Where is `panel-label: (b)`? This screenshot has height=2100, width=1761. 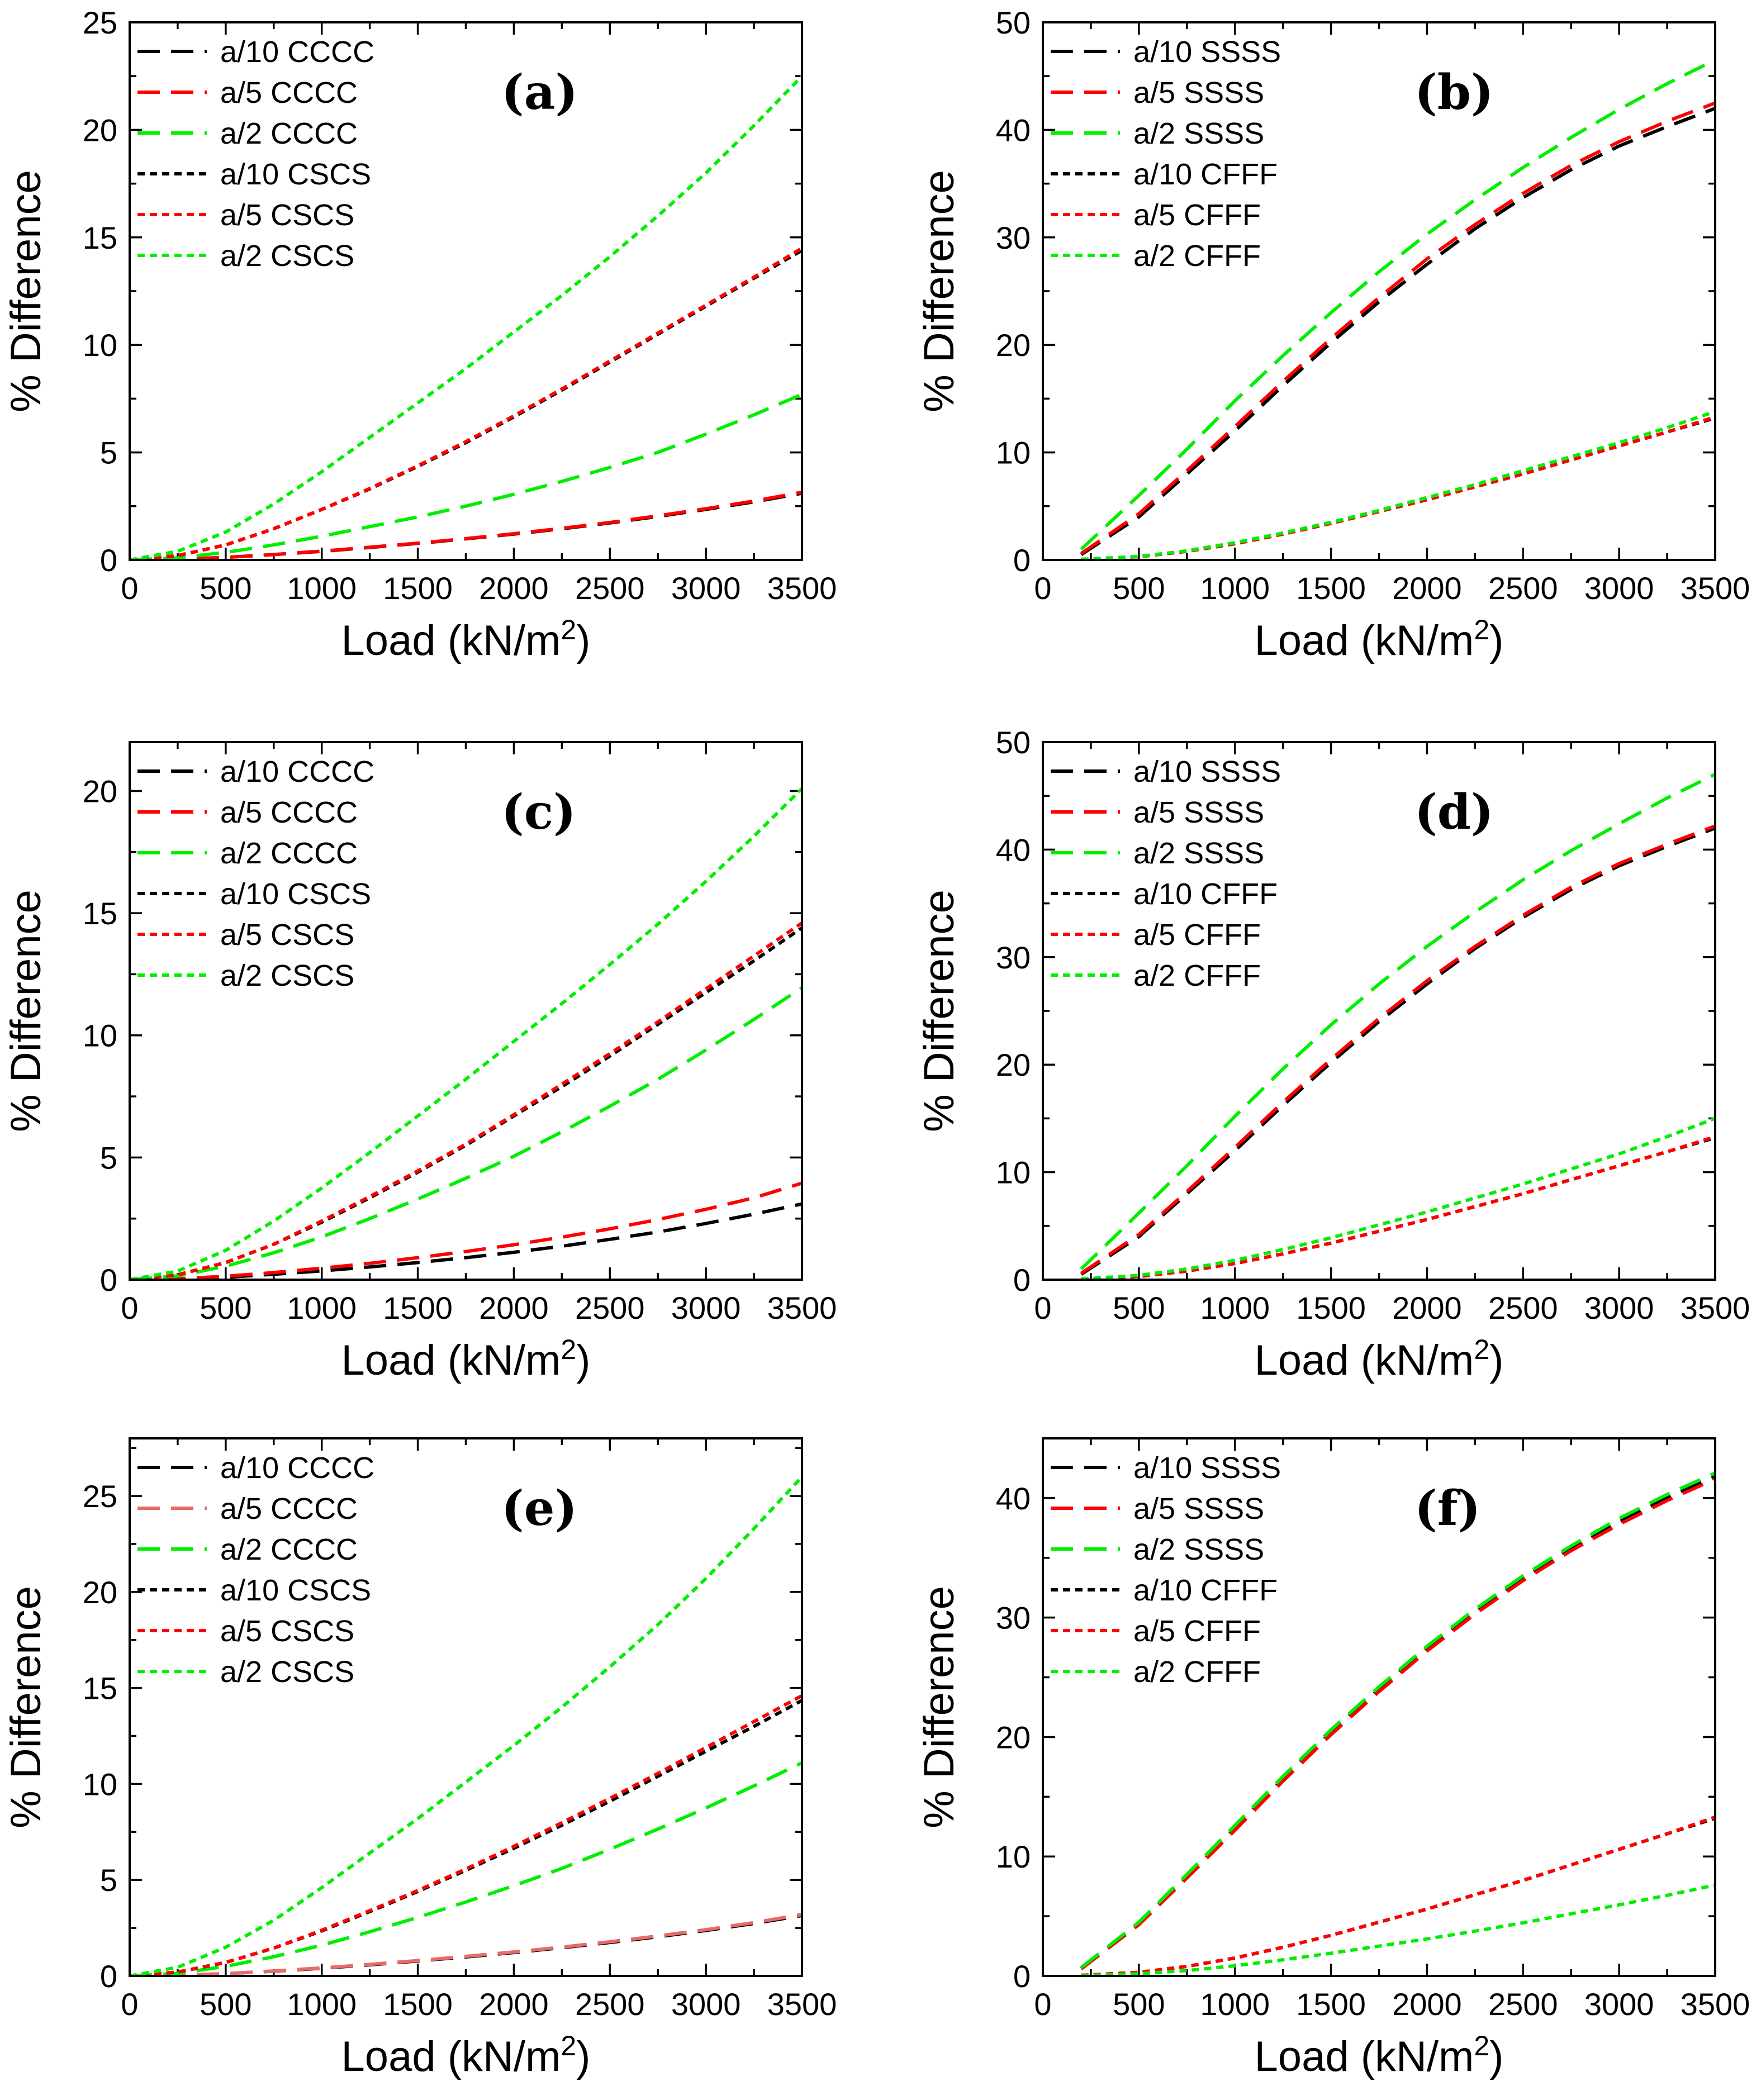
panel-label: (b) is located at coordinates (1454, 92).